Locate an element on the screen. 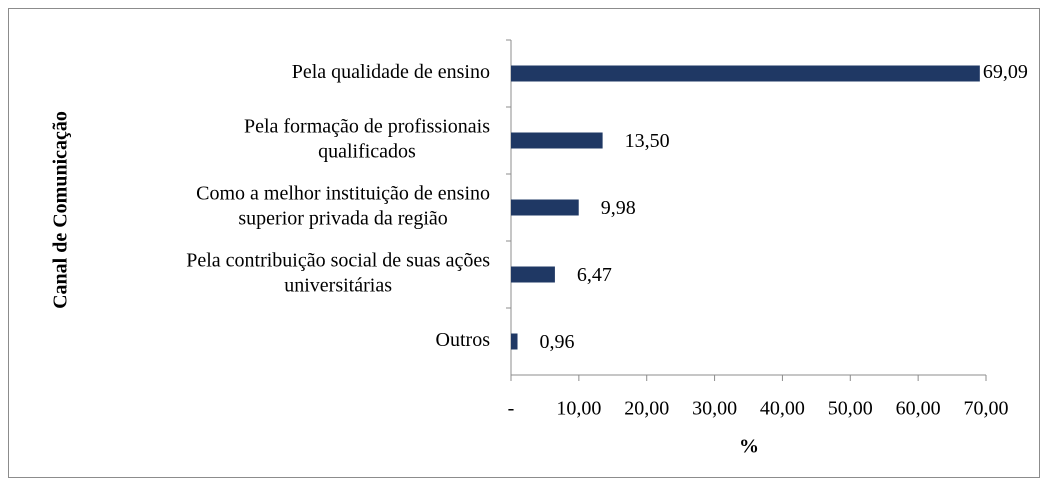 This screenshot has height=486, width=1048. x-tick-label: 10,00 is located at coordinates (578, 409).